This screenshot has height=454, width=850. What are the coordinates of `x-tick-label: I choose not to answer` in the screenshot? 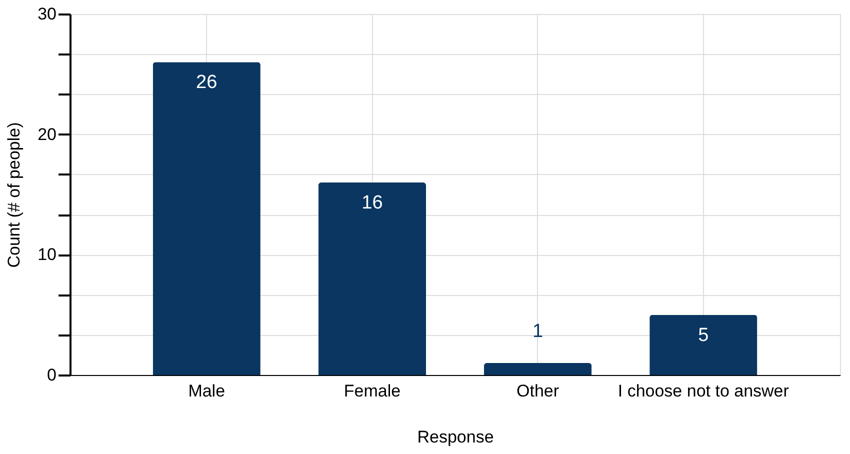 It's located at (704, 391).